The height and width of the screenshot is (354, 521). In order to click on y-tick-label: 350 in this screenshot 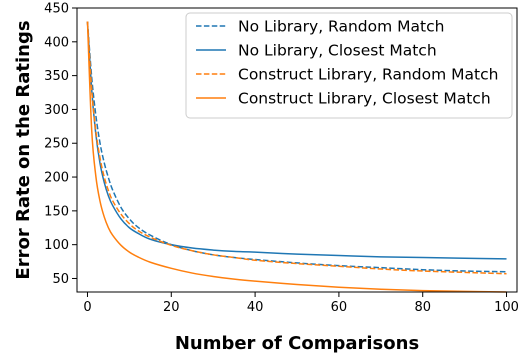, I will do `click(56, 76)`.